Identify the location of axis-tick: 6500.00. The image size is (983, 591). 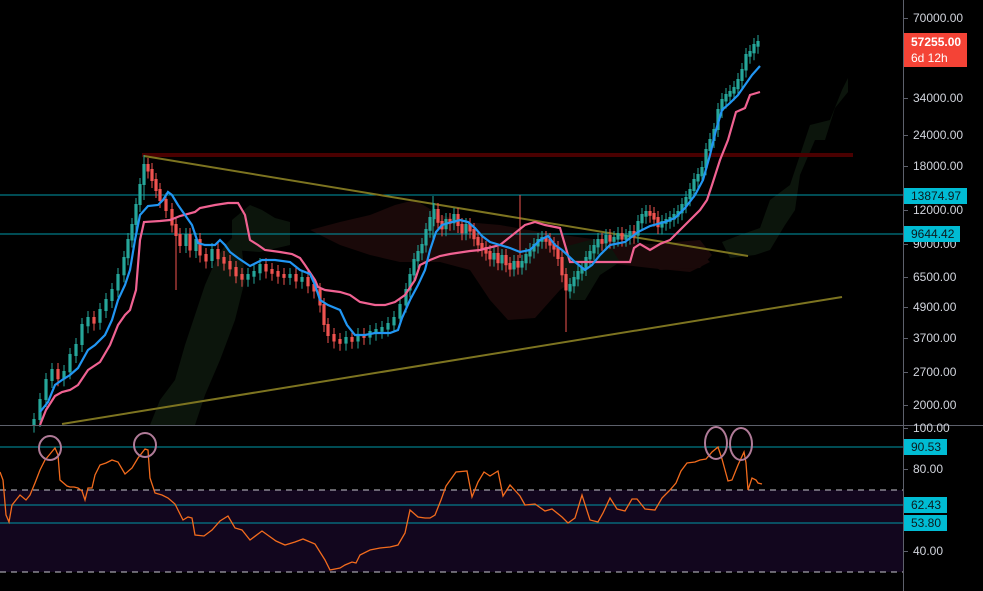
(929, 277).